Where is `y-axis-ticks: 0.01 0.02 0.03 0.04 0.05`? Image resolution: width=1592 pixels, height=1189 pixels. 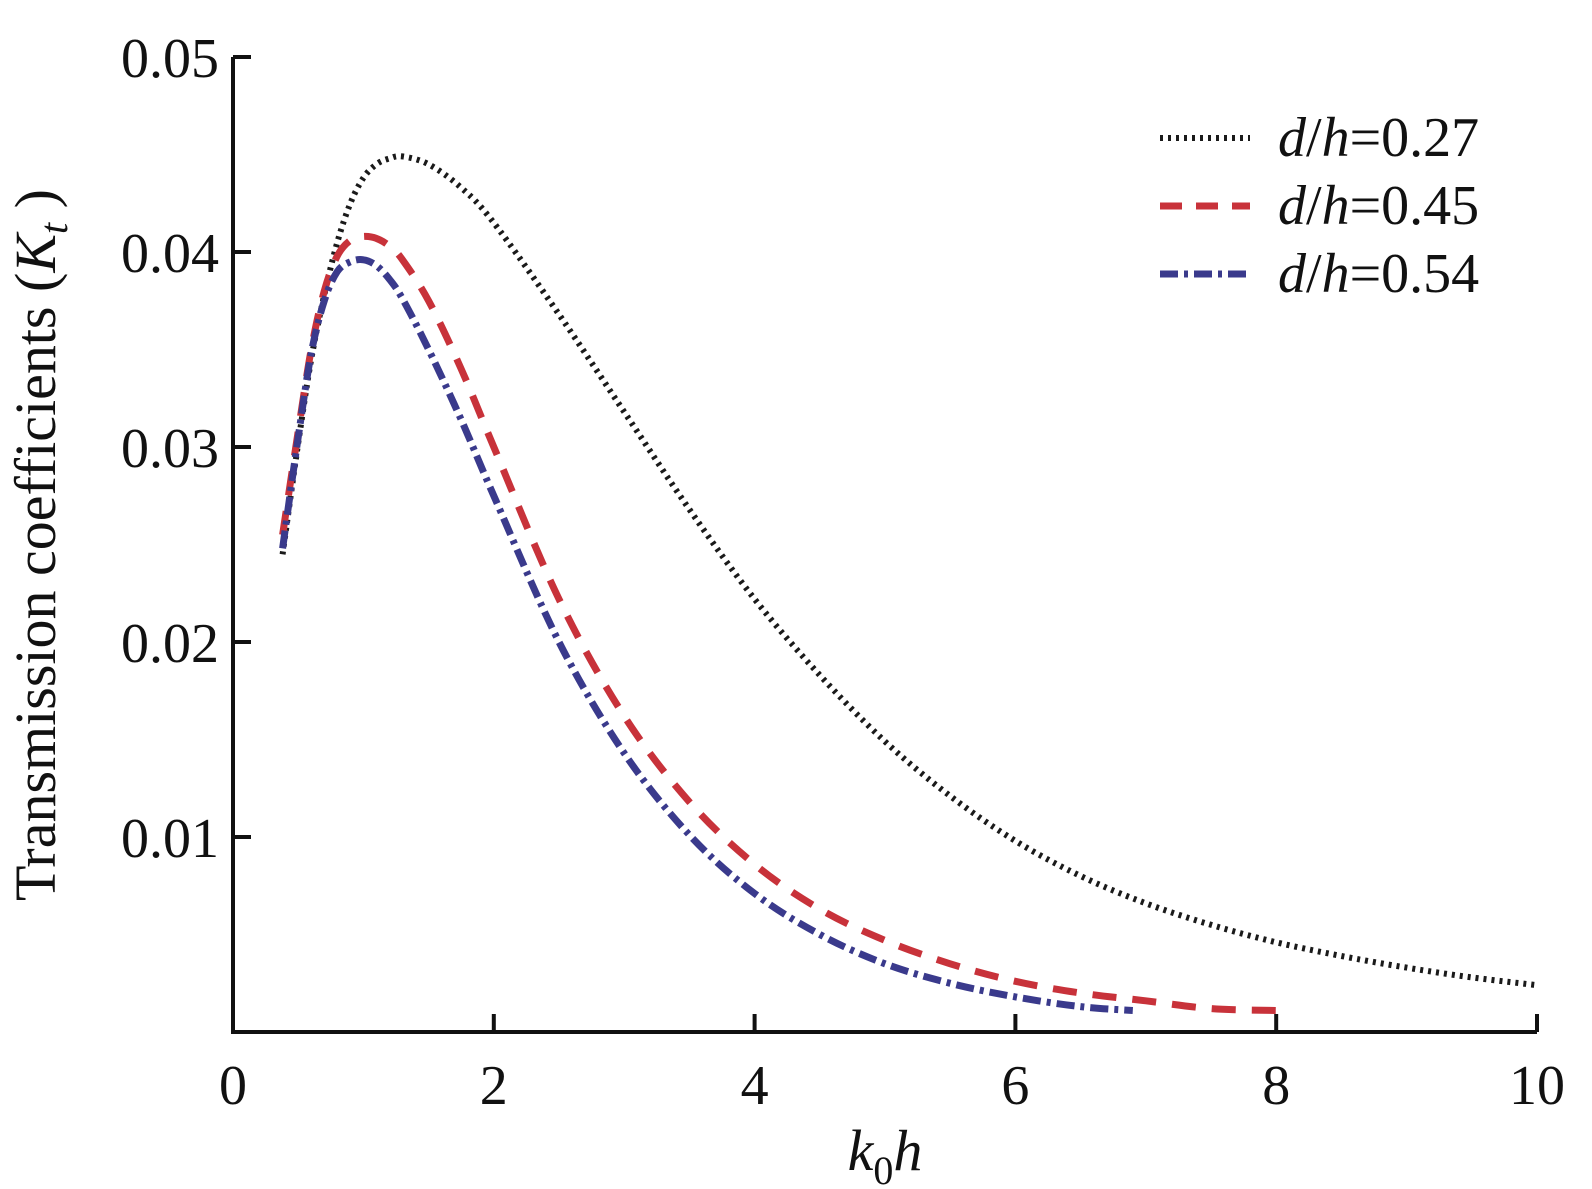 y-axis-ticks: 0.01 0.02 0.03 0.04 0.05 is located at coordinates (186, 449).